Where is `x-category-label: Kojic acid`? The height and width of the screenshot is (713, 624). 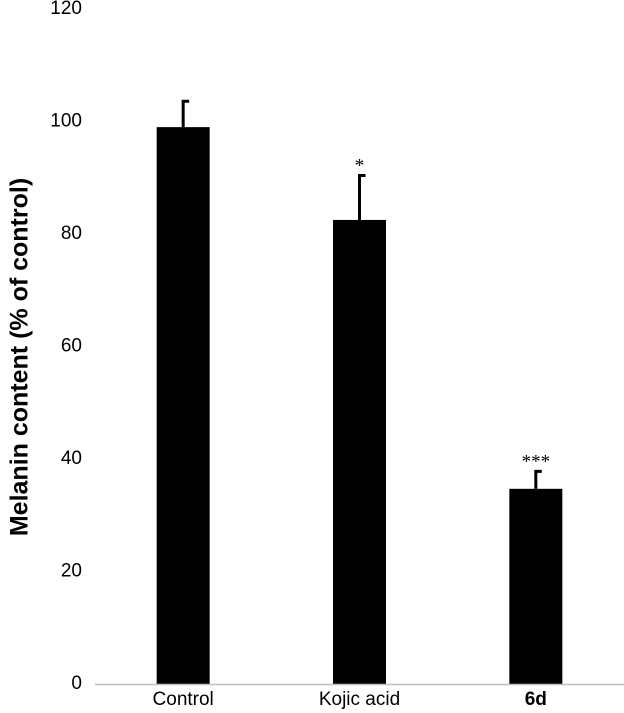
x-category-label: Kojic acid is located at coordinates (359, 699).